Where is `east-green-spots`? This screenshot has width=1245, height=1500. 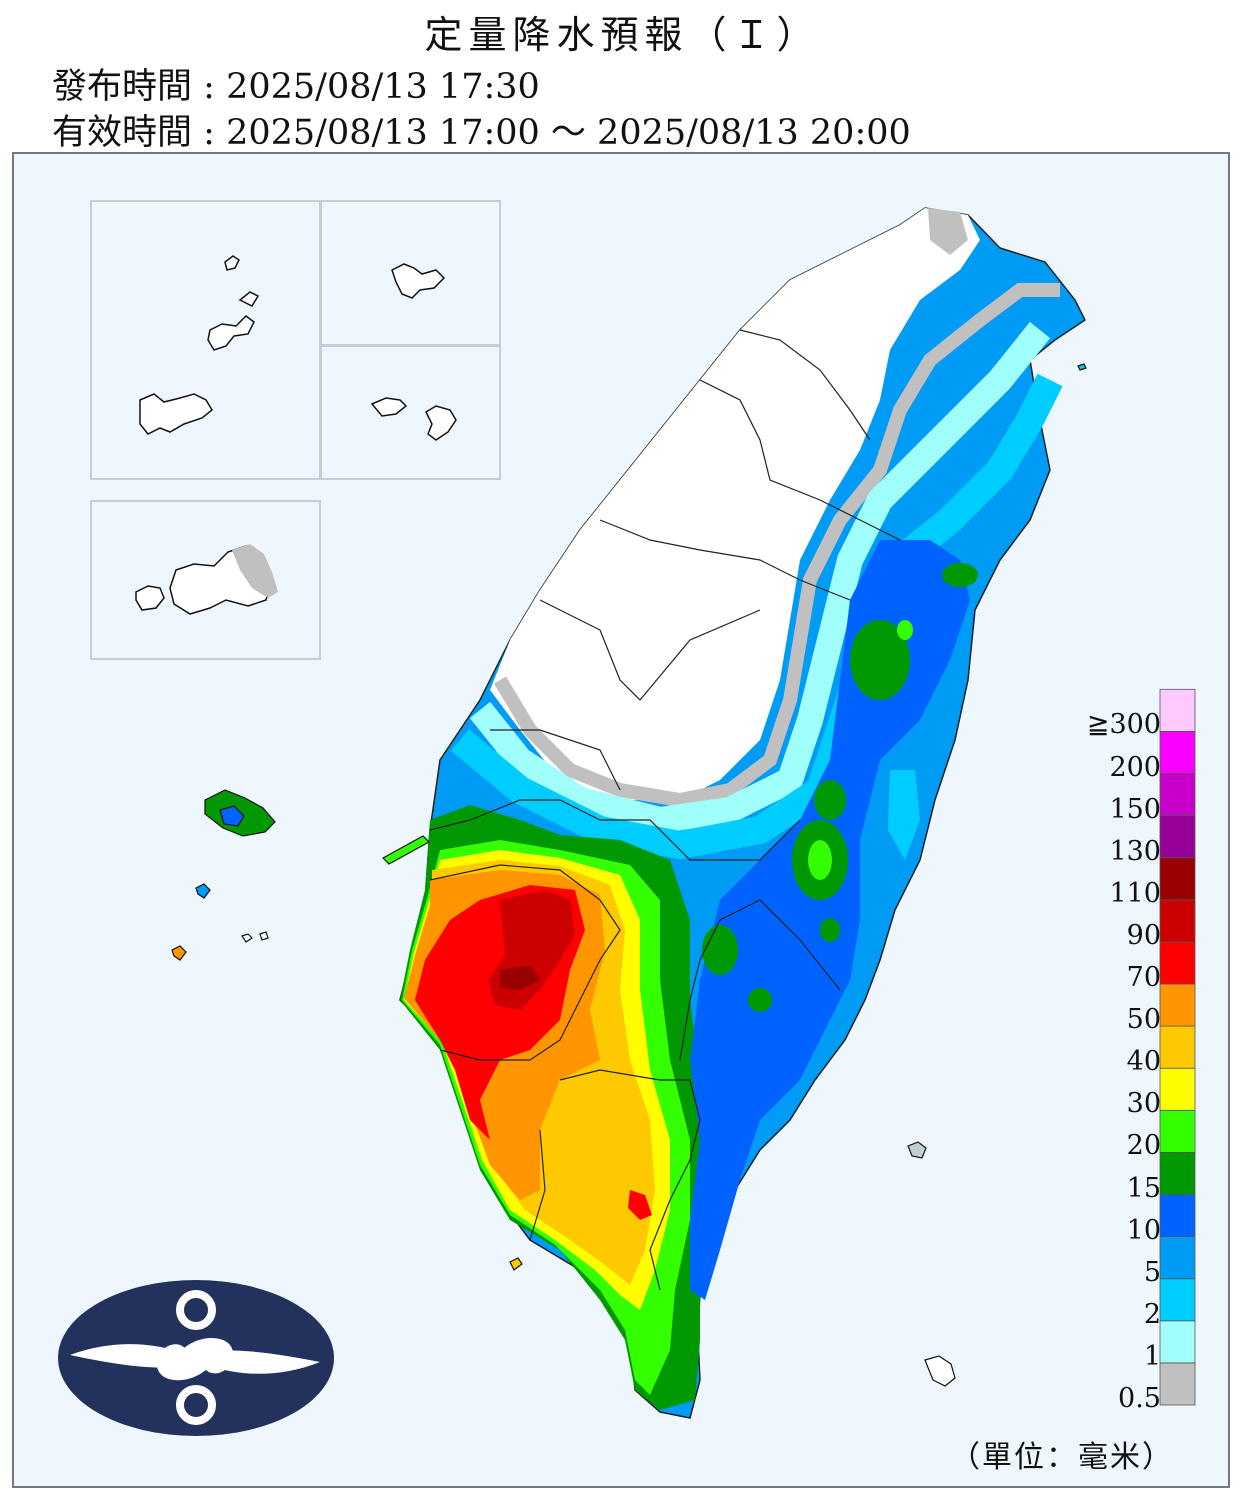 east-green-spots is located at coordinates (840, 787).